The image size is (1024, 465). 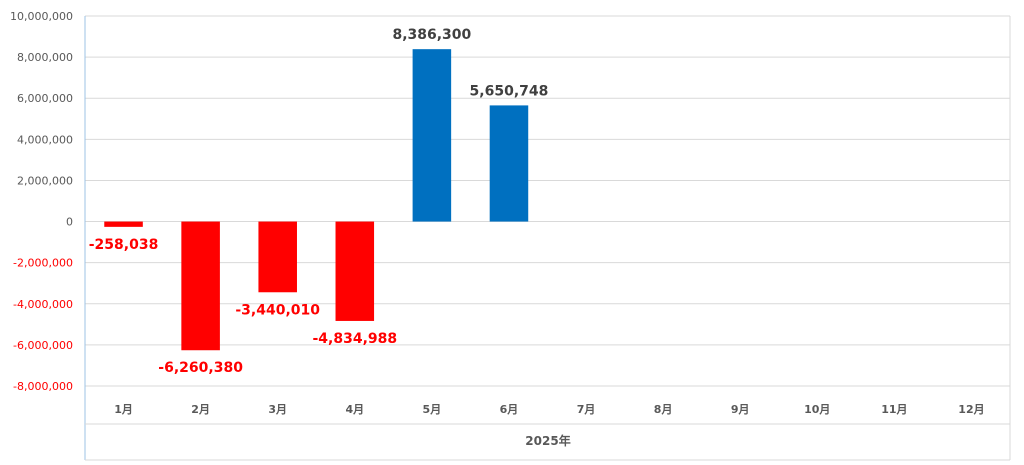 What do you see at coordinates (45, 98) in the screenshot?
I see `y-tick-label: 6,000,000` at bounding box center [45, 98].